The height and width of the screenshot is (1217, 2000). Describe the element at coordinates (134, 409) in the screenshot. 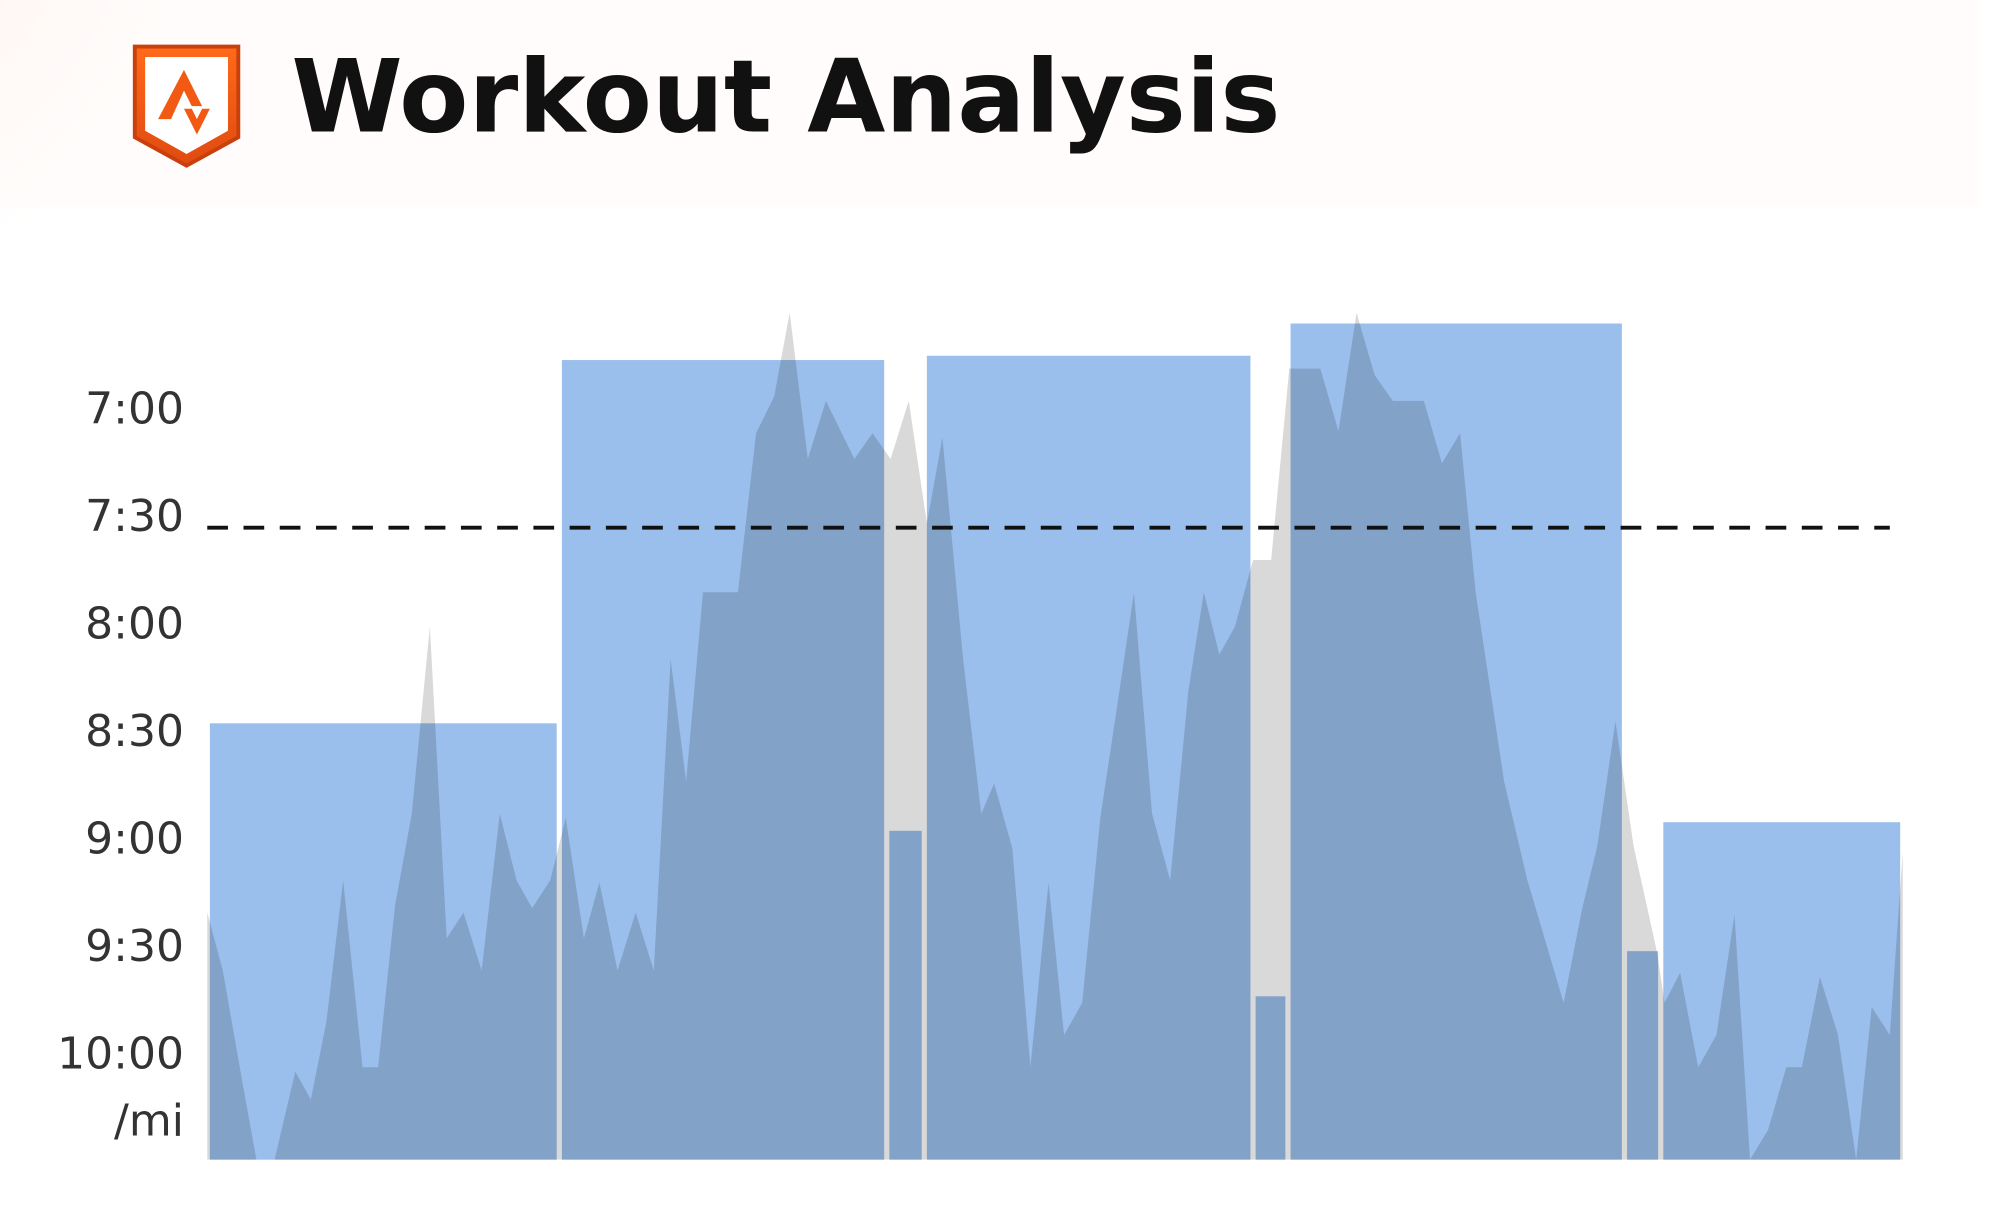

I see `y-tick-label: 7:00` at that location.